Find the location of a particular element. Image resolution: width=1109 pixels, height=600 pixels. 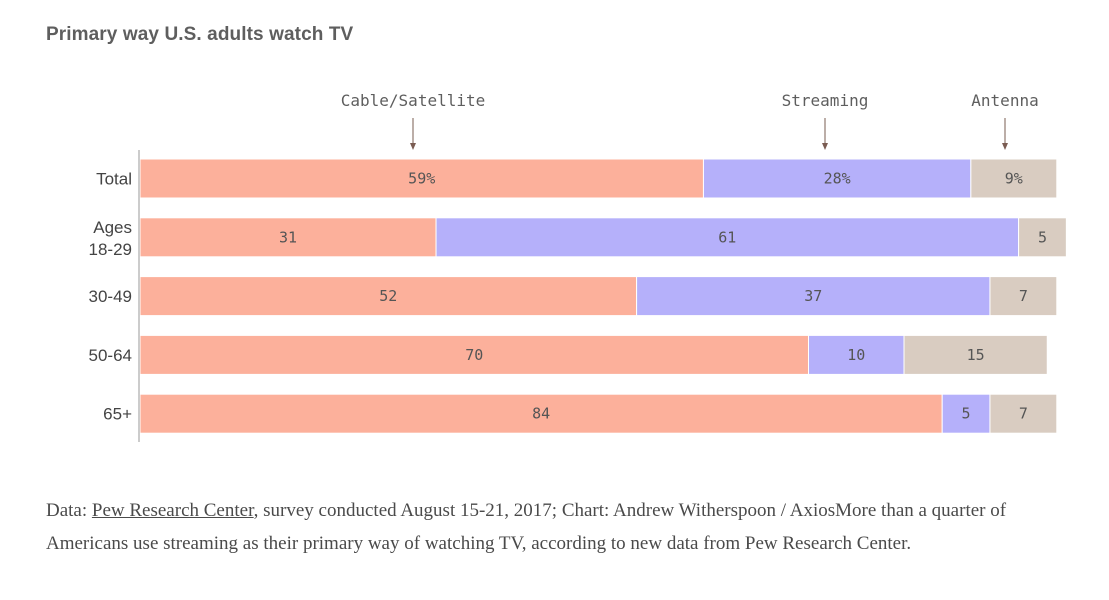

category-label: 50-64 is located at coordinates (110, 355).